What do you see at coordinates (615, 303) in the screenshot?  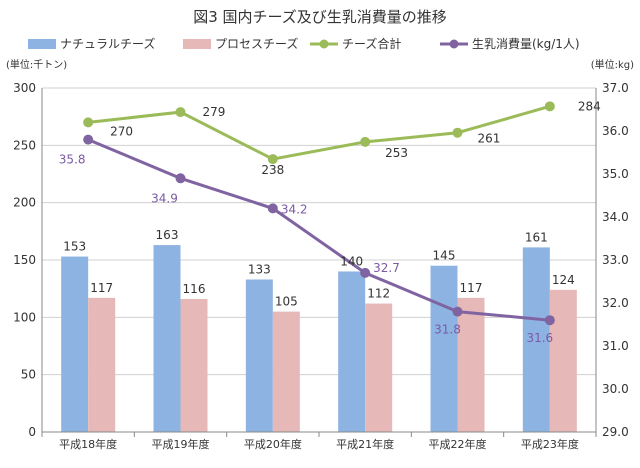 I see `right-tick-label: 32.0` at bounding box center [615, 303].